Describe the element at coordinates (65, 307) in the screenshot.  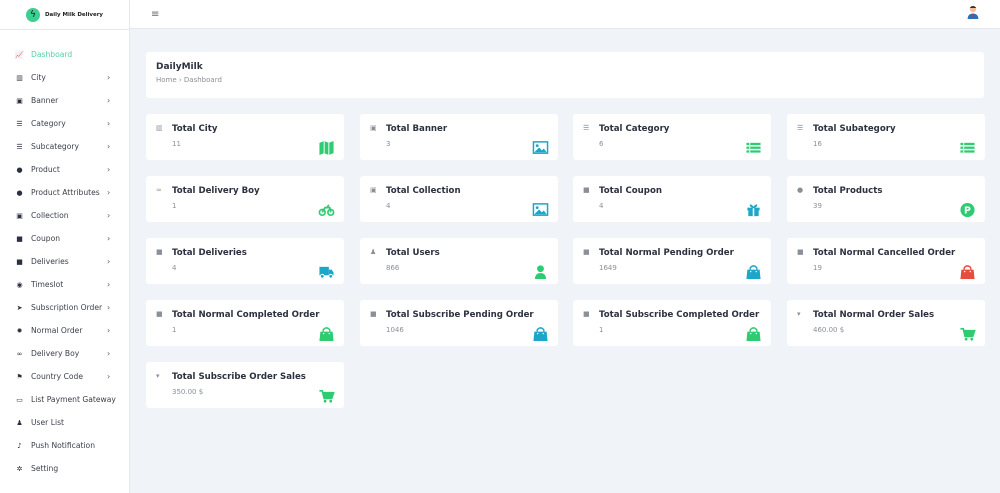
I see `sidebar-item-subscription-order: ➤ Subscription Order ›` at that location.